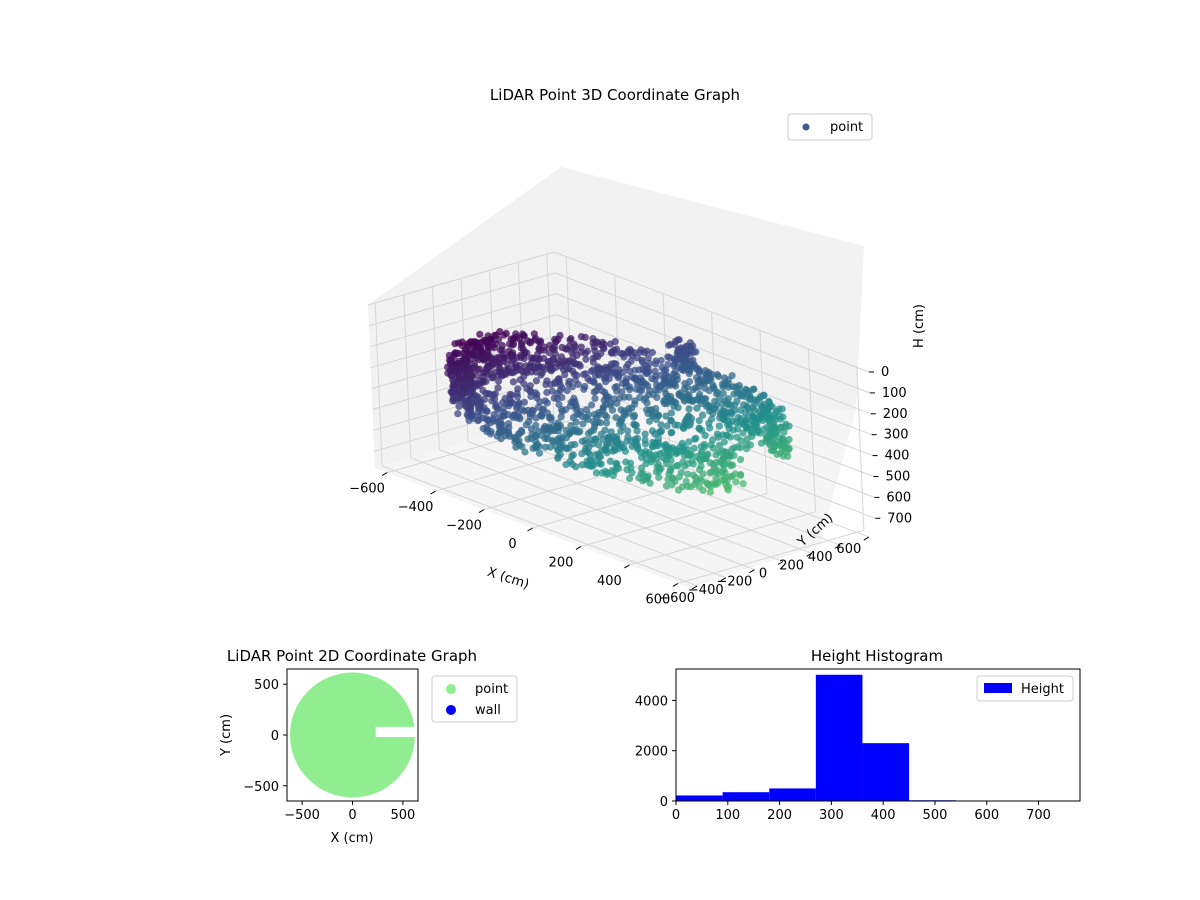  Describe the element at coordinates (407, 376) in the screenshot. I see `gridline-y-wall` at that location.